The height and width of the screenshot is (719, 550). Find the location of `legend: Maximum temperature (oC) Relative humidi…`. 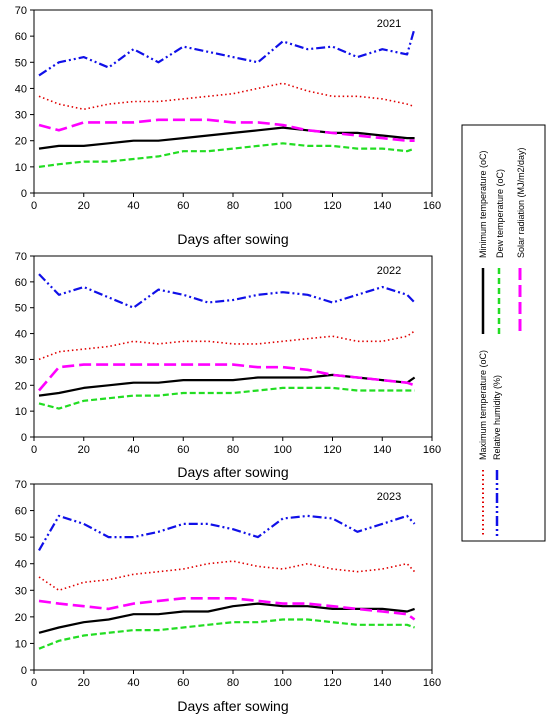

legend: Maximum temperature (oC) Relative humidi… is located at coordinates (503, 333).